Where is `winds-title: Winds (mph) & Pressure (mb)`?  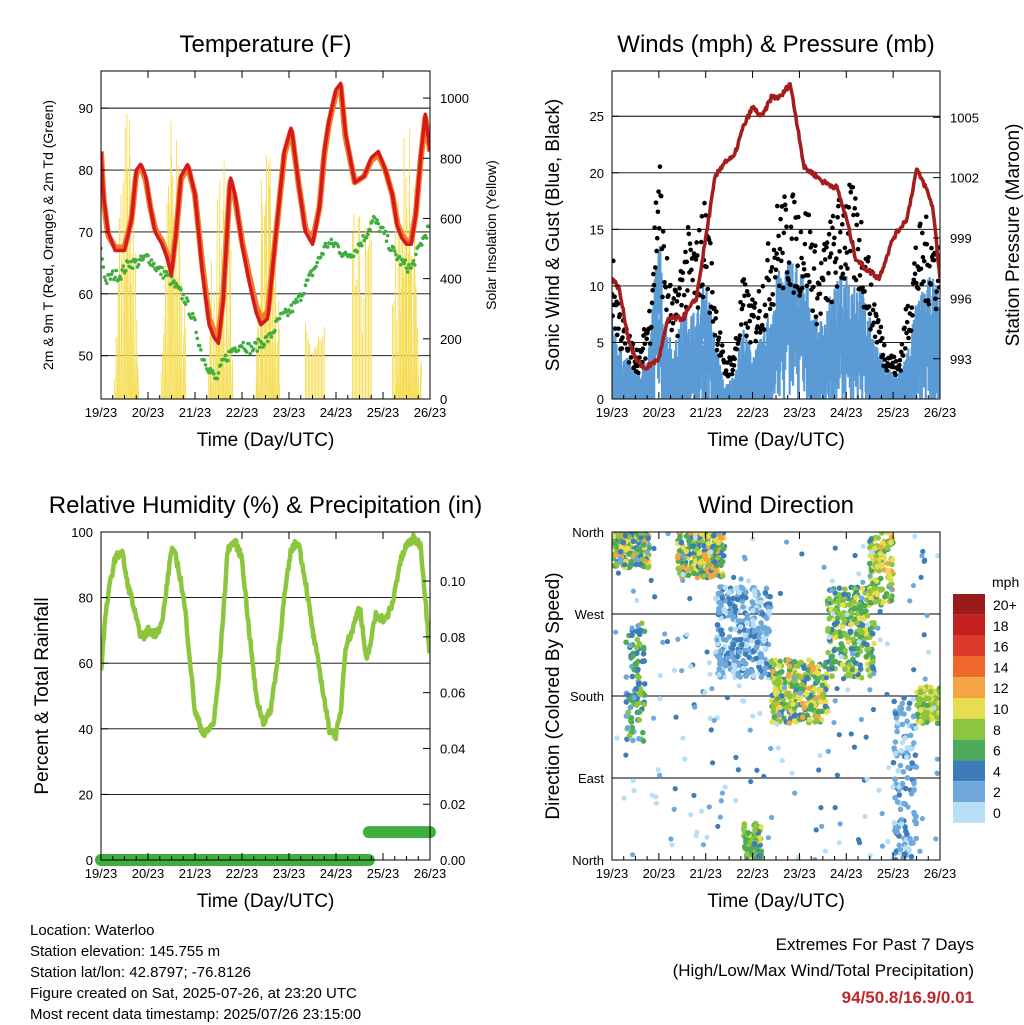
winds-title: Winds (mph) & Pressure (mb) is located at coordinates (775, 44).